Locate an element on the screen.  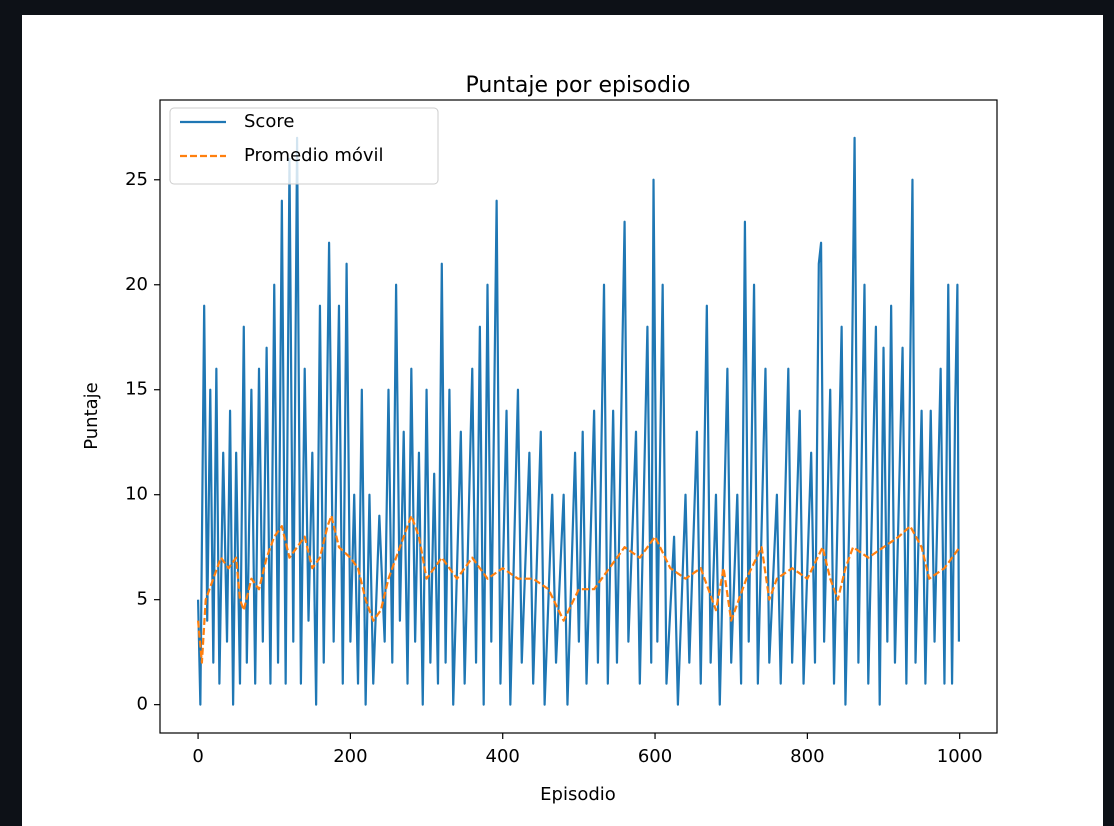
y-tick-label: 15 is located at coordinates (136, 389).